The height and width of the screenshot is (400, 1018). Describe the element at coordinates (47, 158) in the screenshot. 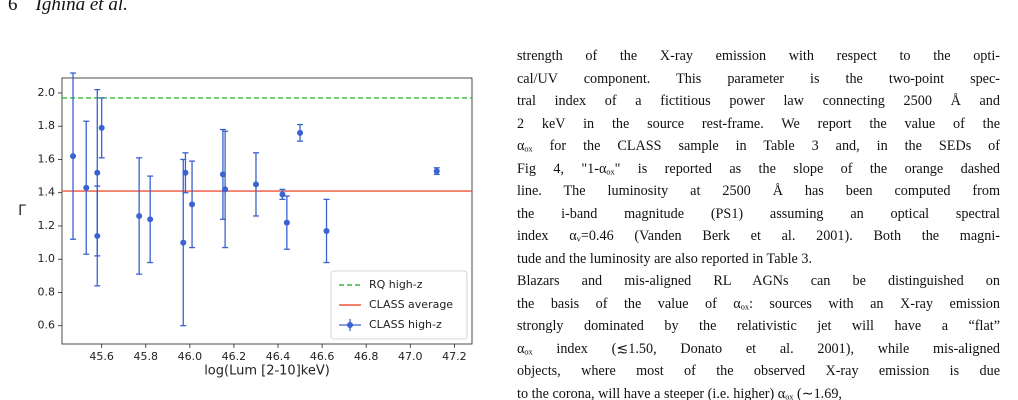

I see `y-tick-label: 1.6` at that location.